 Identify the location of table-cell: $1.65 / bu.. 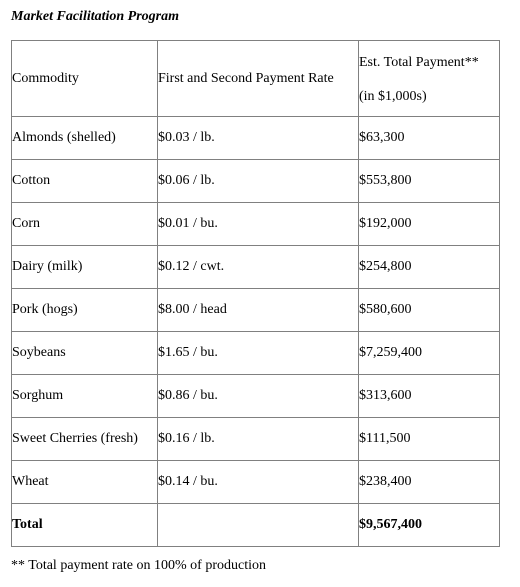
(258, 353).